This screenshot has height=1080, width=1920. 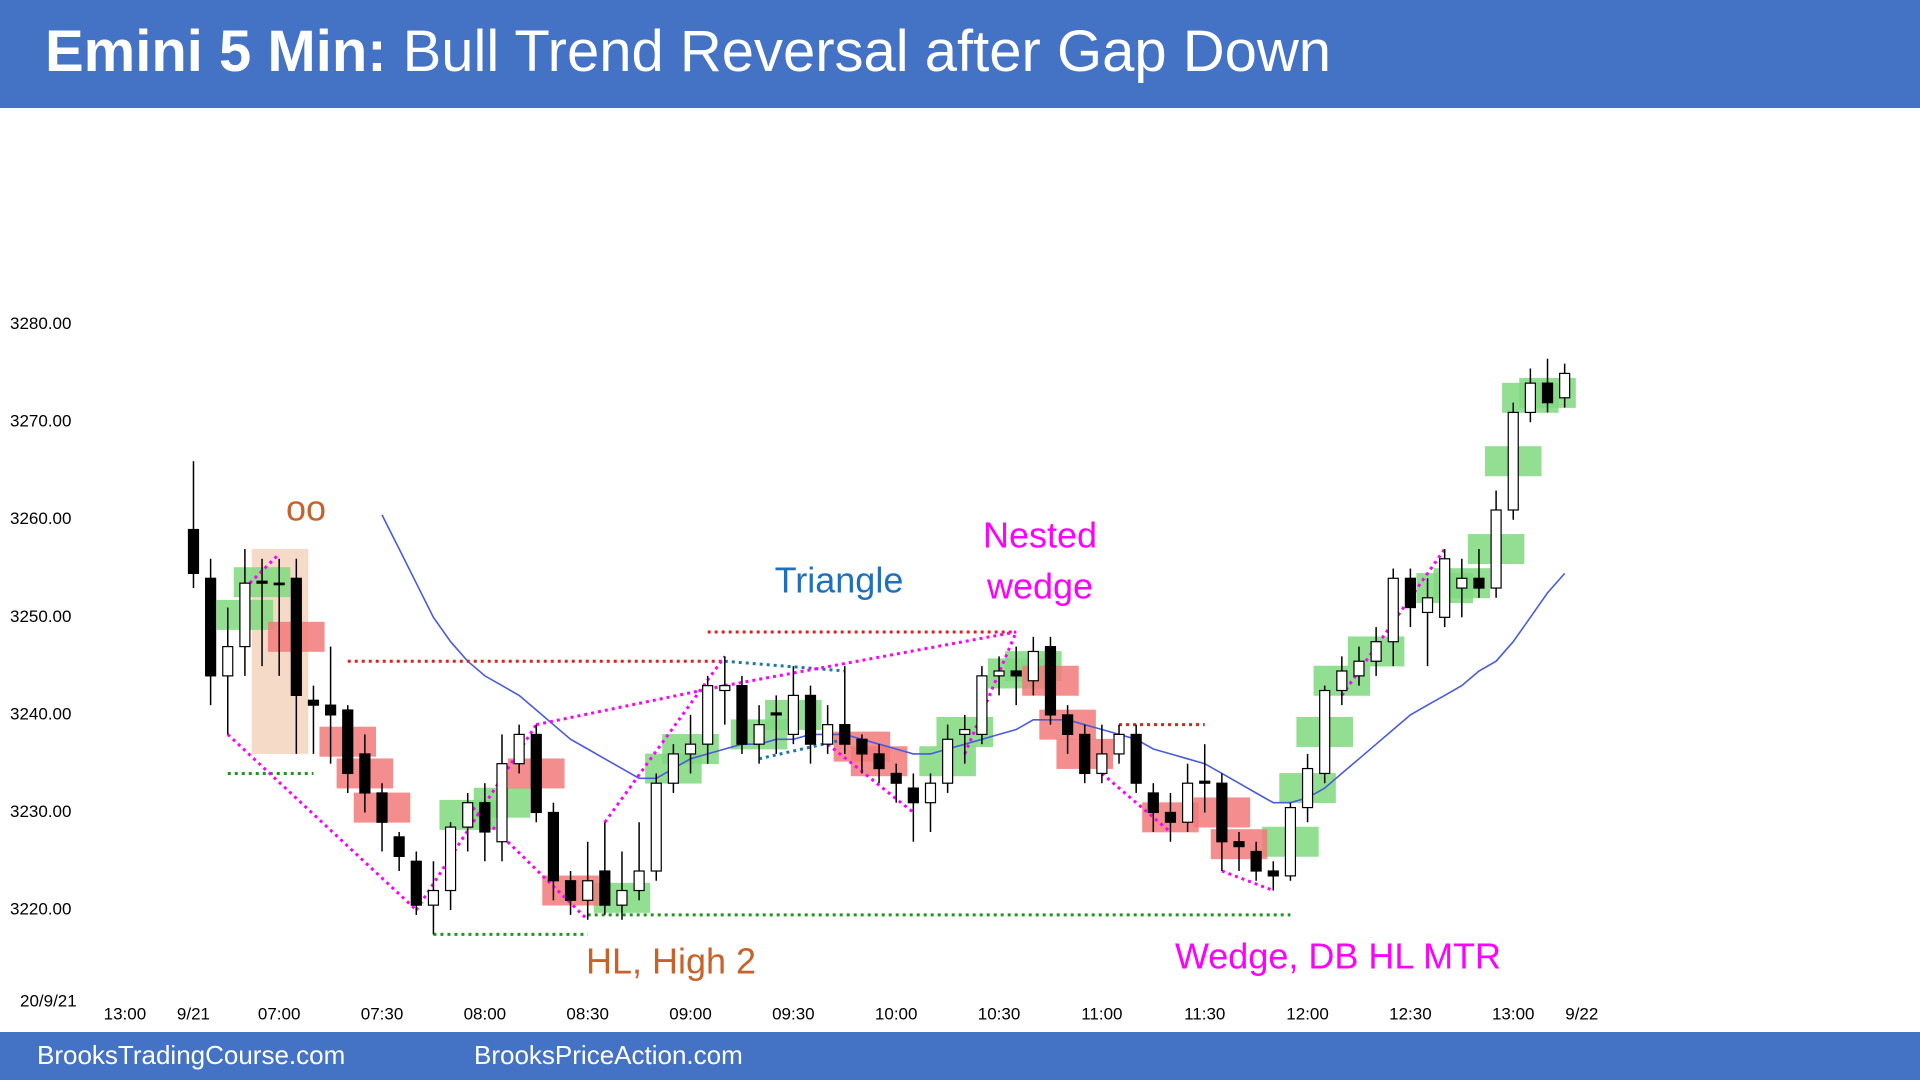 I want to click on annotation: oo, so click(x=306, y=508).